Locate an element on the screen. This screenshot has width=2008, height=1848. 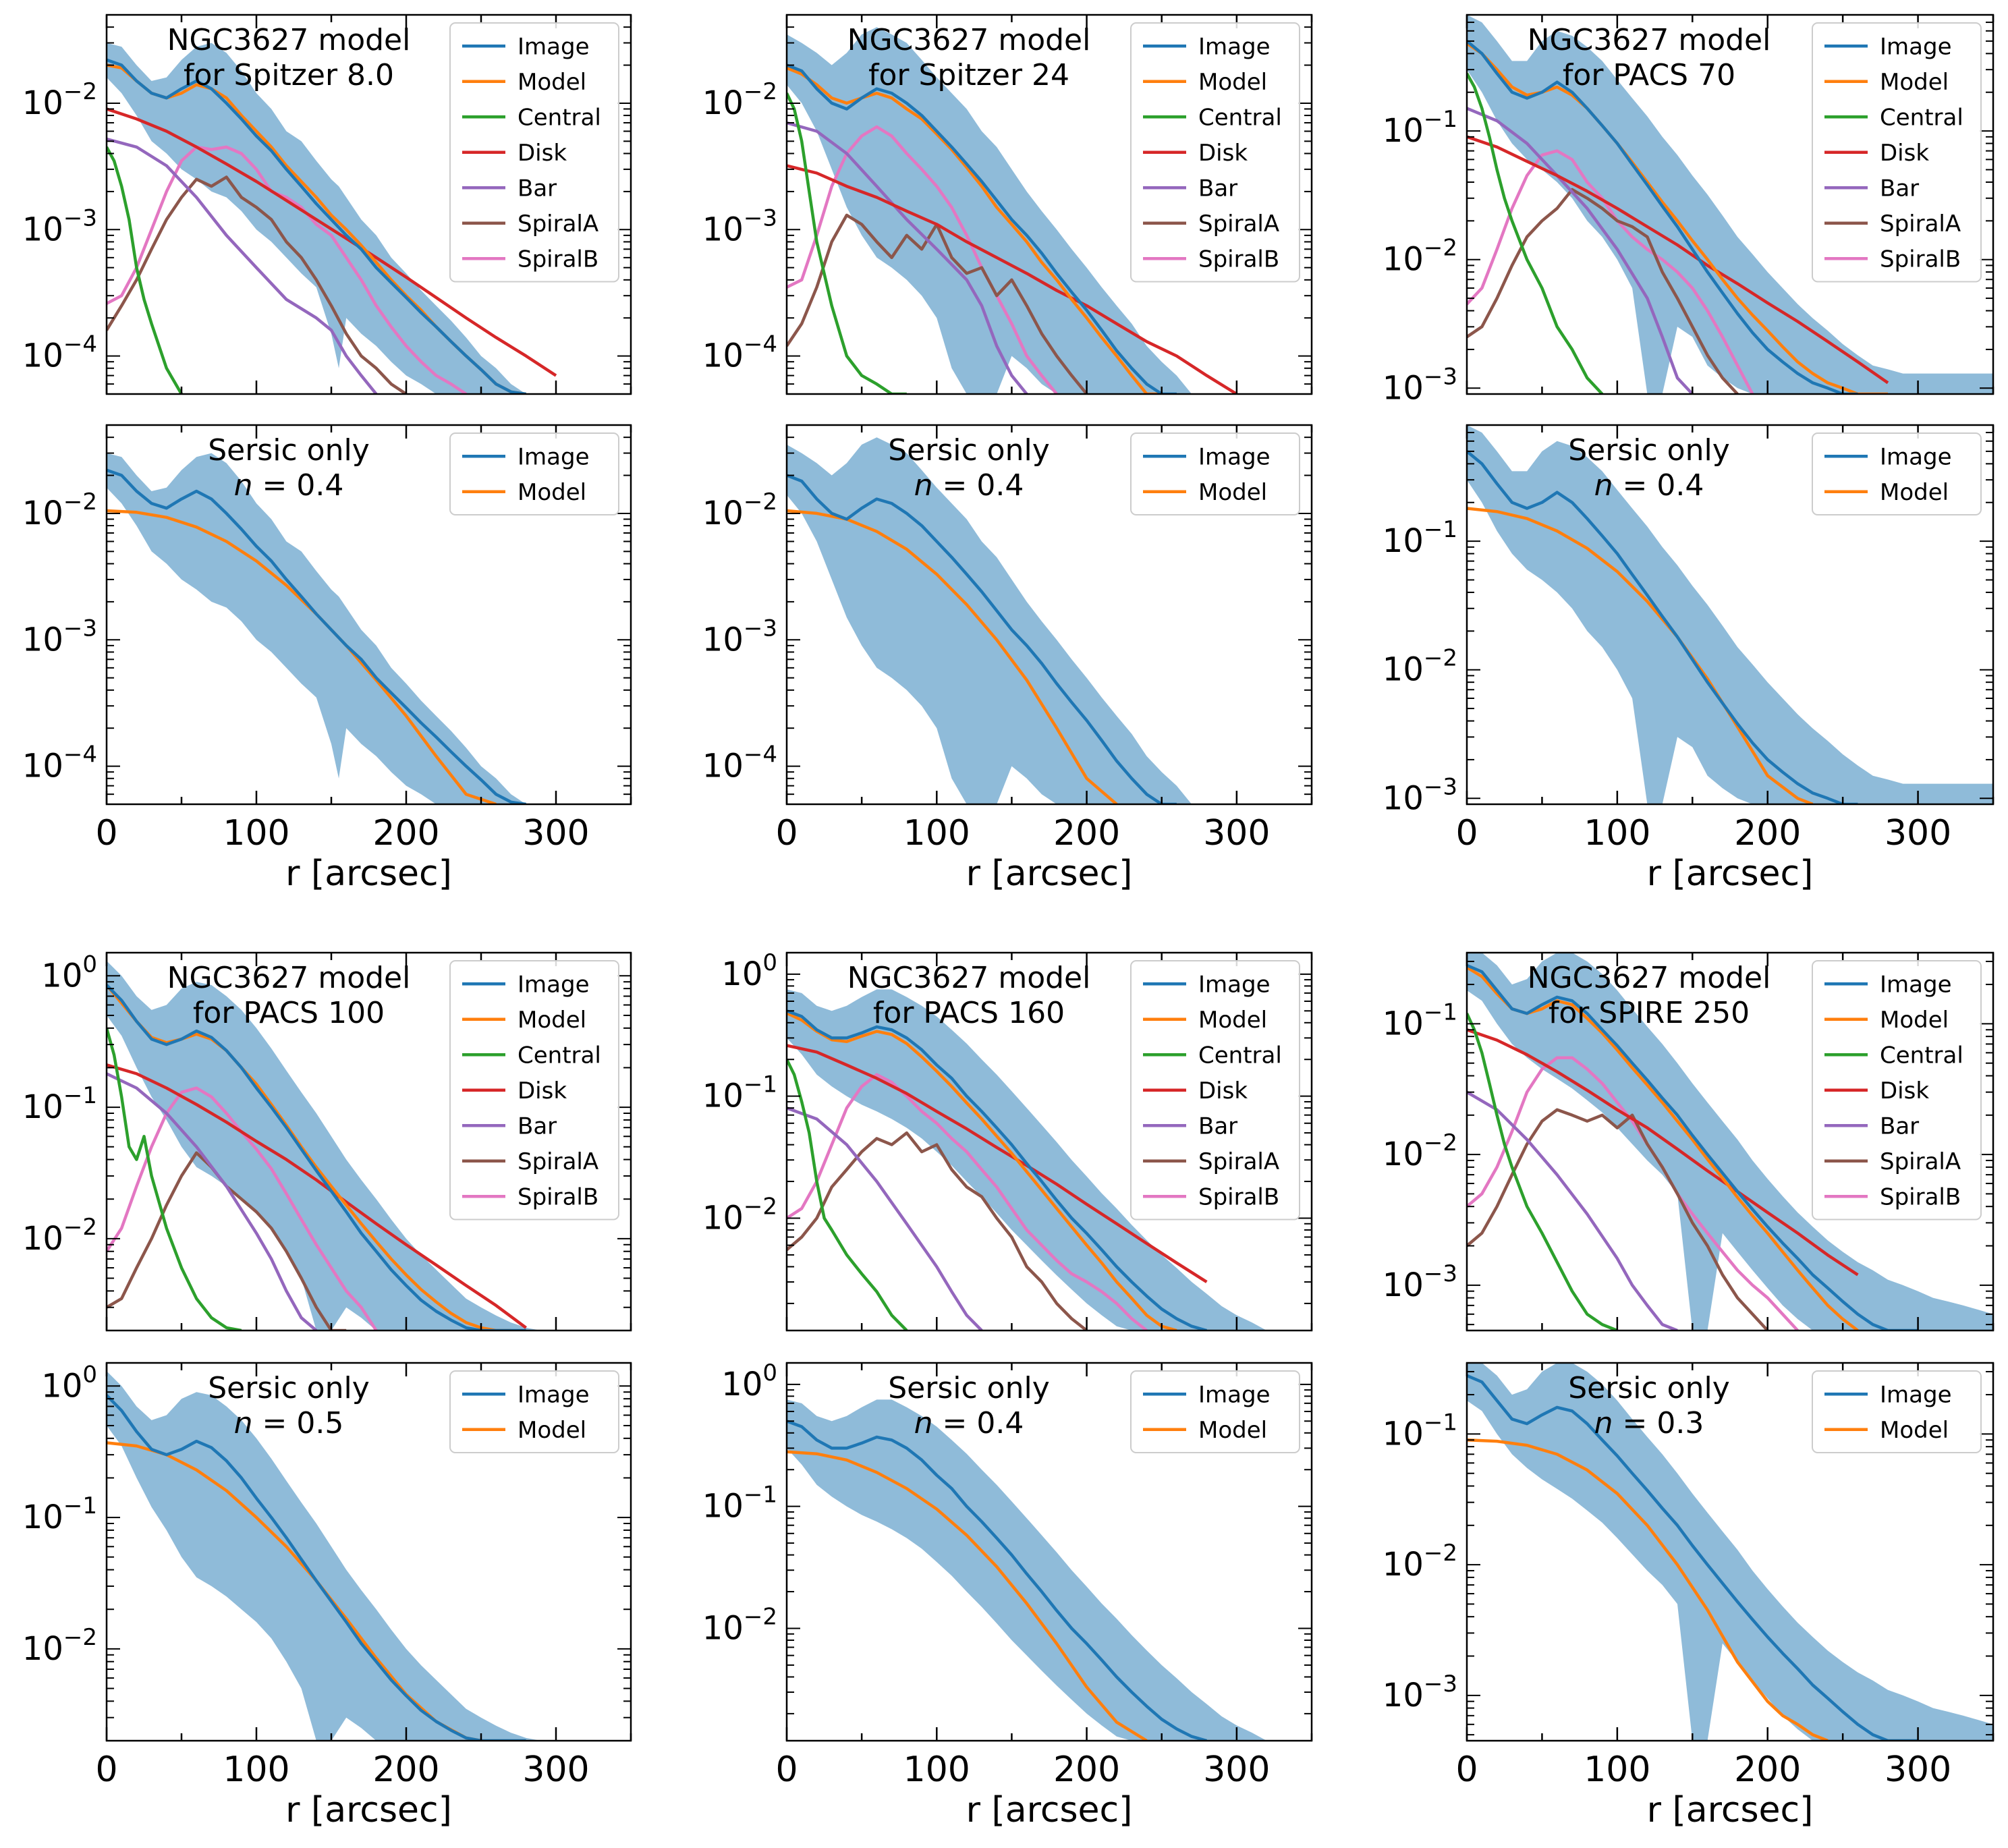
panel-title: for SPIRE 250 is located at coordinates (1649, 1013).